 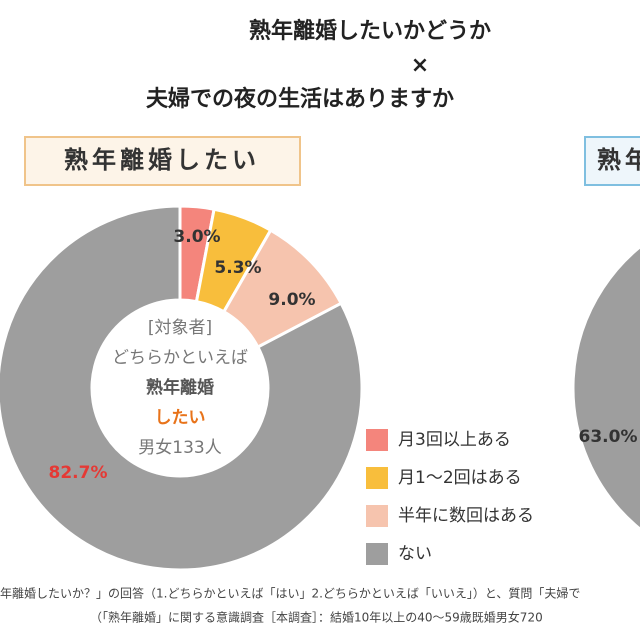 What do you see at coordinates (291, 300) in the screenshot?
I see `value-label: 9.0%` at bounding box center [291, 300].